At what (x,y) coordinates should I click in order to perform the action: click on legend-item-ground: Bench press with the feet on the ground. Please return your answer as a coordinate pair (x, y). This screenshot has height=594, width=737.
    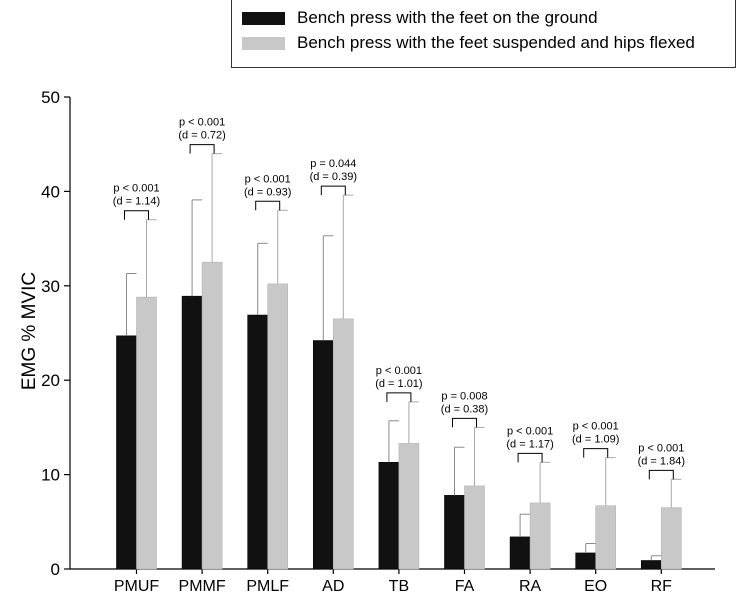
    Looking at the image, I should click on (420, 18).